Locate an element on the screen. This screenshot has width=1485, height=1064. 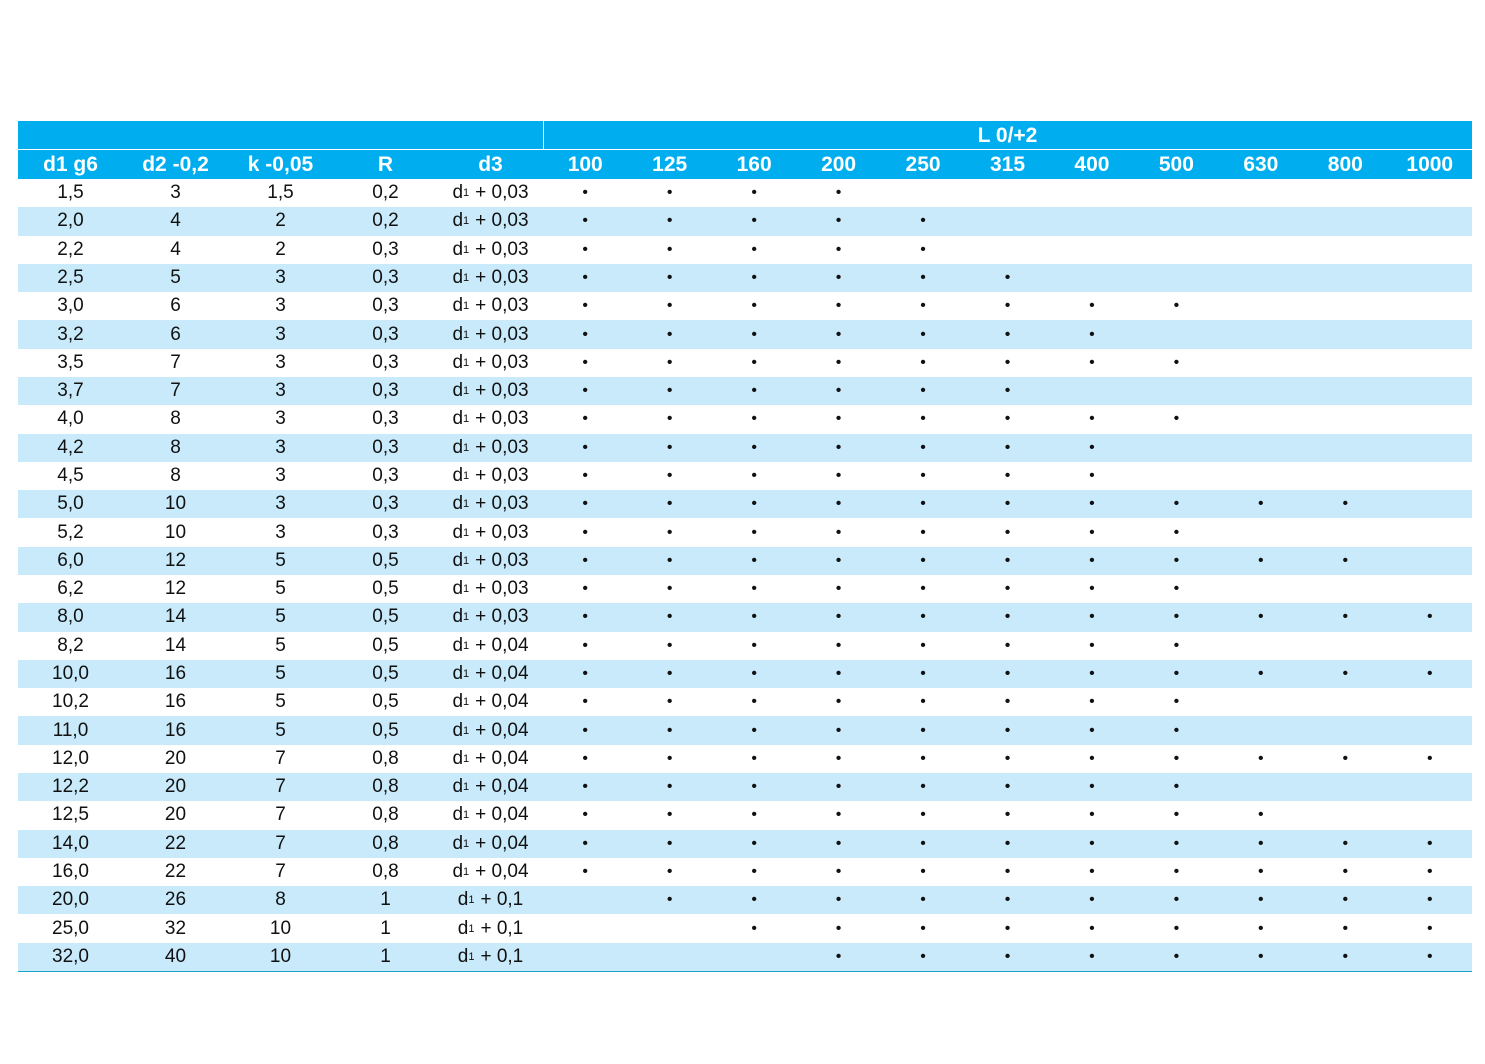
cell: 4,2 is located at coordinates (70, 447).